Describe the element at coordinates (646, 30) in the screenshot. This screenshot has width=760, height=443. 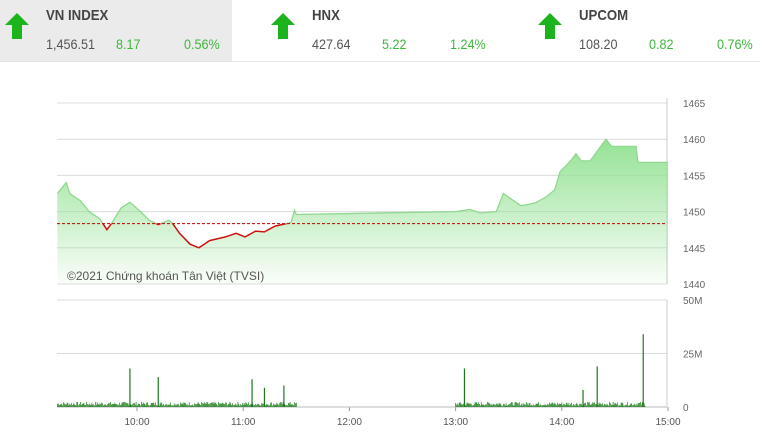
I see `index-panel-upcom: UPCOM 108.20 0.82 0.76%` at that location.